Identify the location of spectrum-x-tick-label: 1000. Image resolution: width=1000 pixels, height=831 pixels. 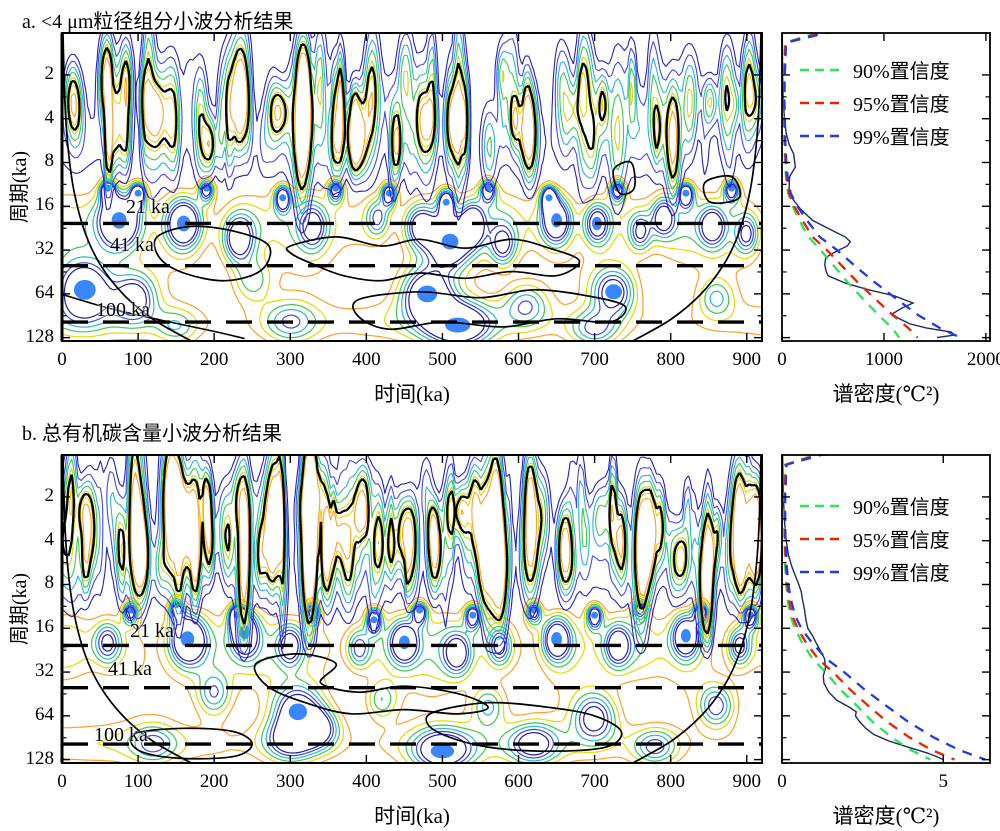
(883, 359).